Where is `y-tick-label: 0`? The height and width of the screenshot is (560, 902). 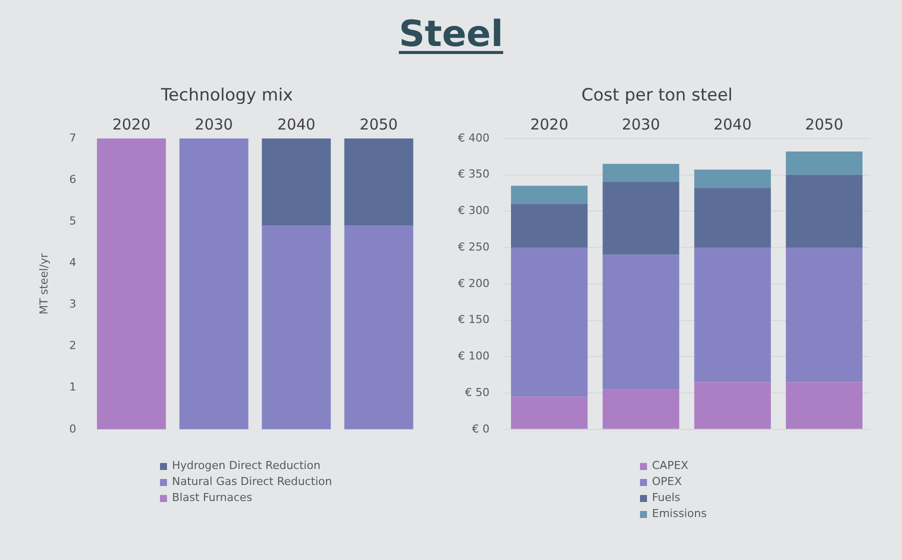 y-tick-label: 0 is located at coordinates (72, 429).